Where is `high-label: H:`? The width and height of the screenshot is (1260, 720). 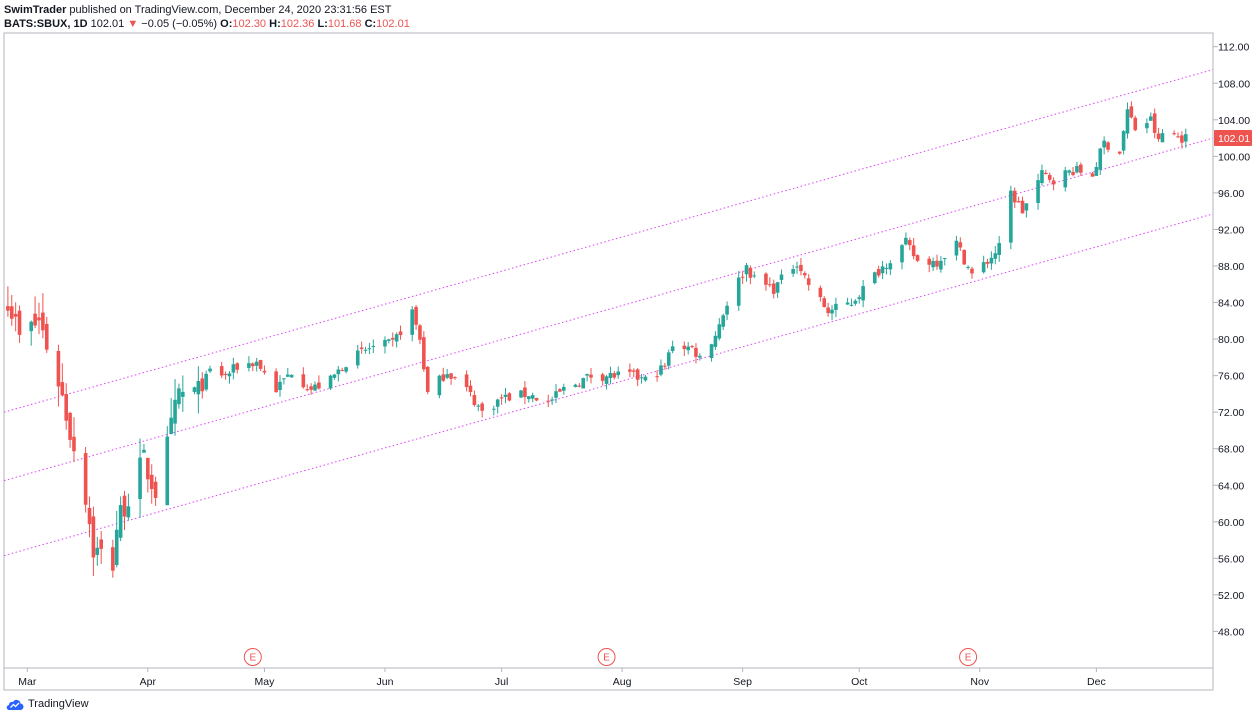
high-label: H: is located at coordinates (275, 24).